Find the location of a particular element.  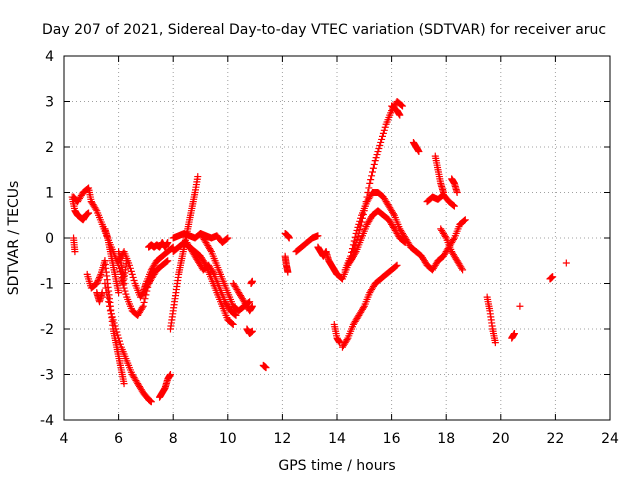

x-axis-label: GPS time / hours is located at coordinates (336, 466).